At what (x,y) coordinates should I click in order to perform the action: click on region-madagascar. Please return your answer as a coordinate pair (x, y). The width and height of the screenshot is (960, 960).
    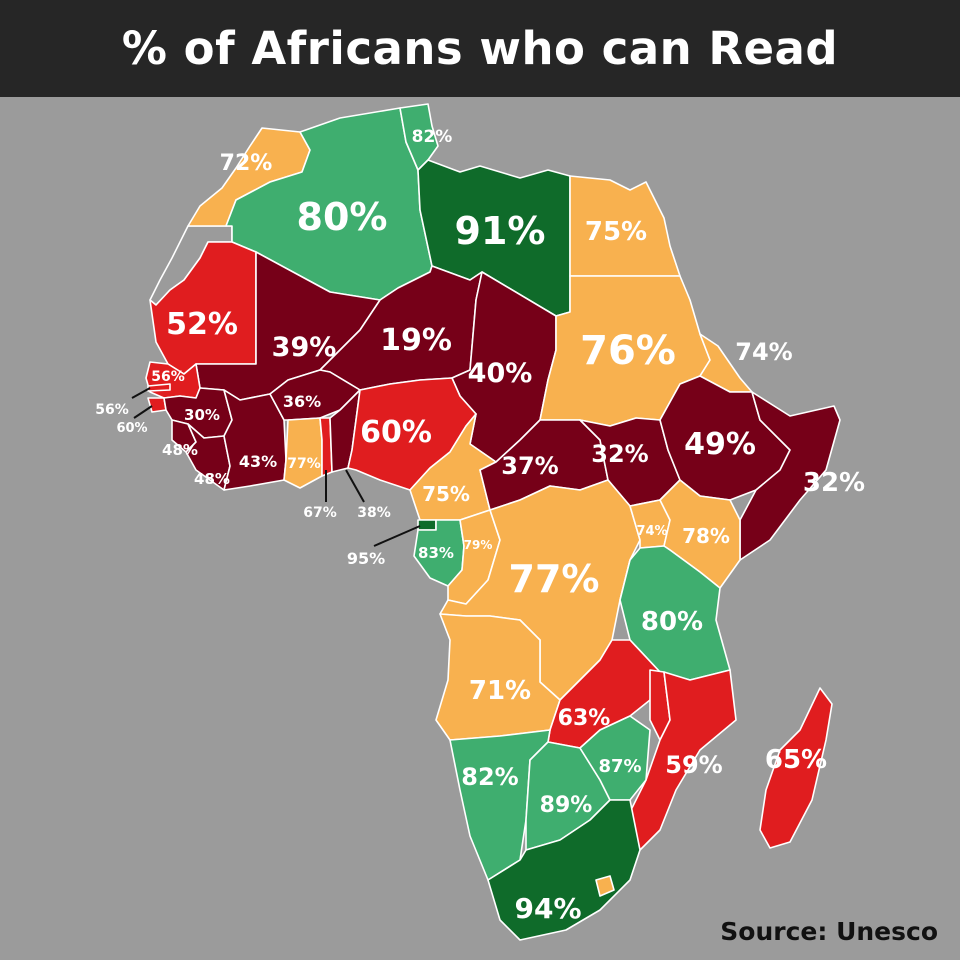
    Looking at the image, I should click on (796, 768).